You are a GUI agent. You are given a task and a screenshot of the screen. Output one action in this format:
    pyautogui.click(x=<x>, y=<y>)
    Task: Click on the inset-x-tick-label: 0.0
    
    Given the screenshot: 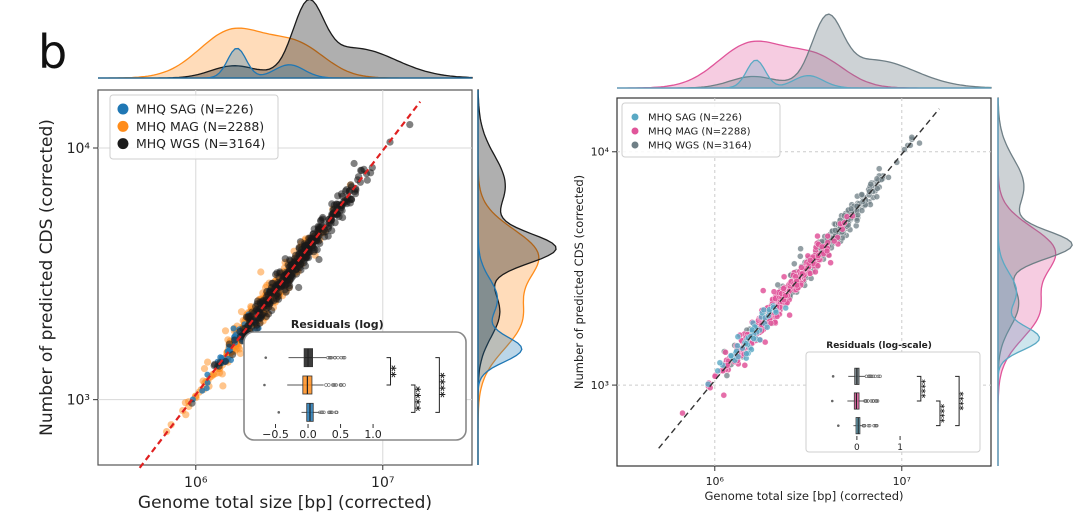 What is the action you would take?
    pyautogui.click(x=308, y=434)
    